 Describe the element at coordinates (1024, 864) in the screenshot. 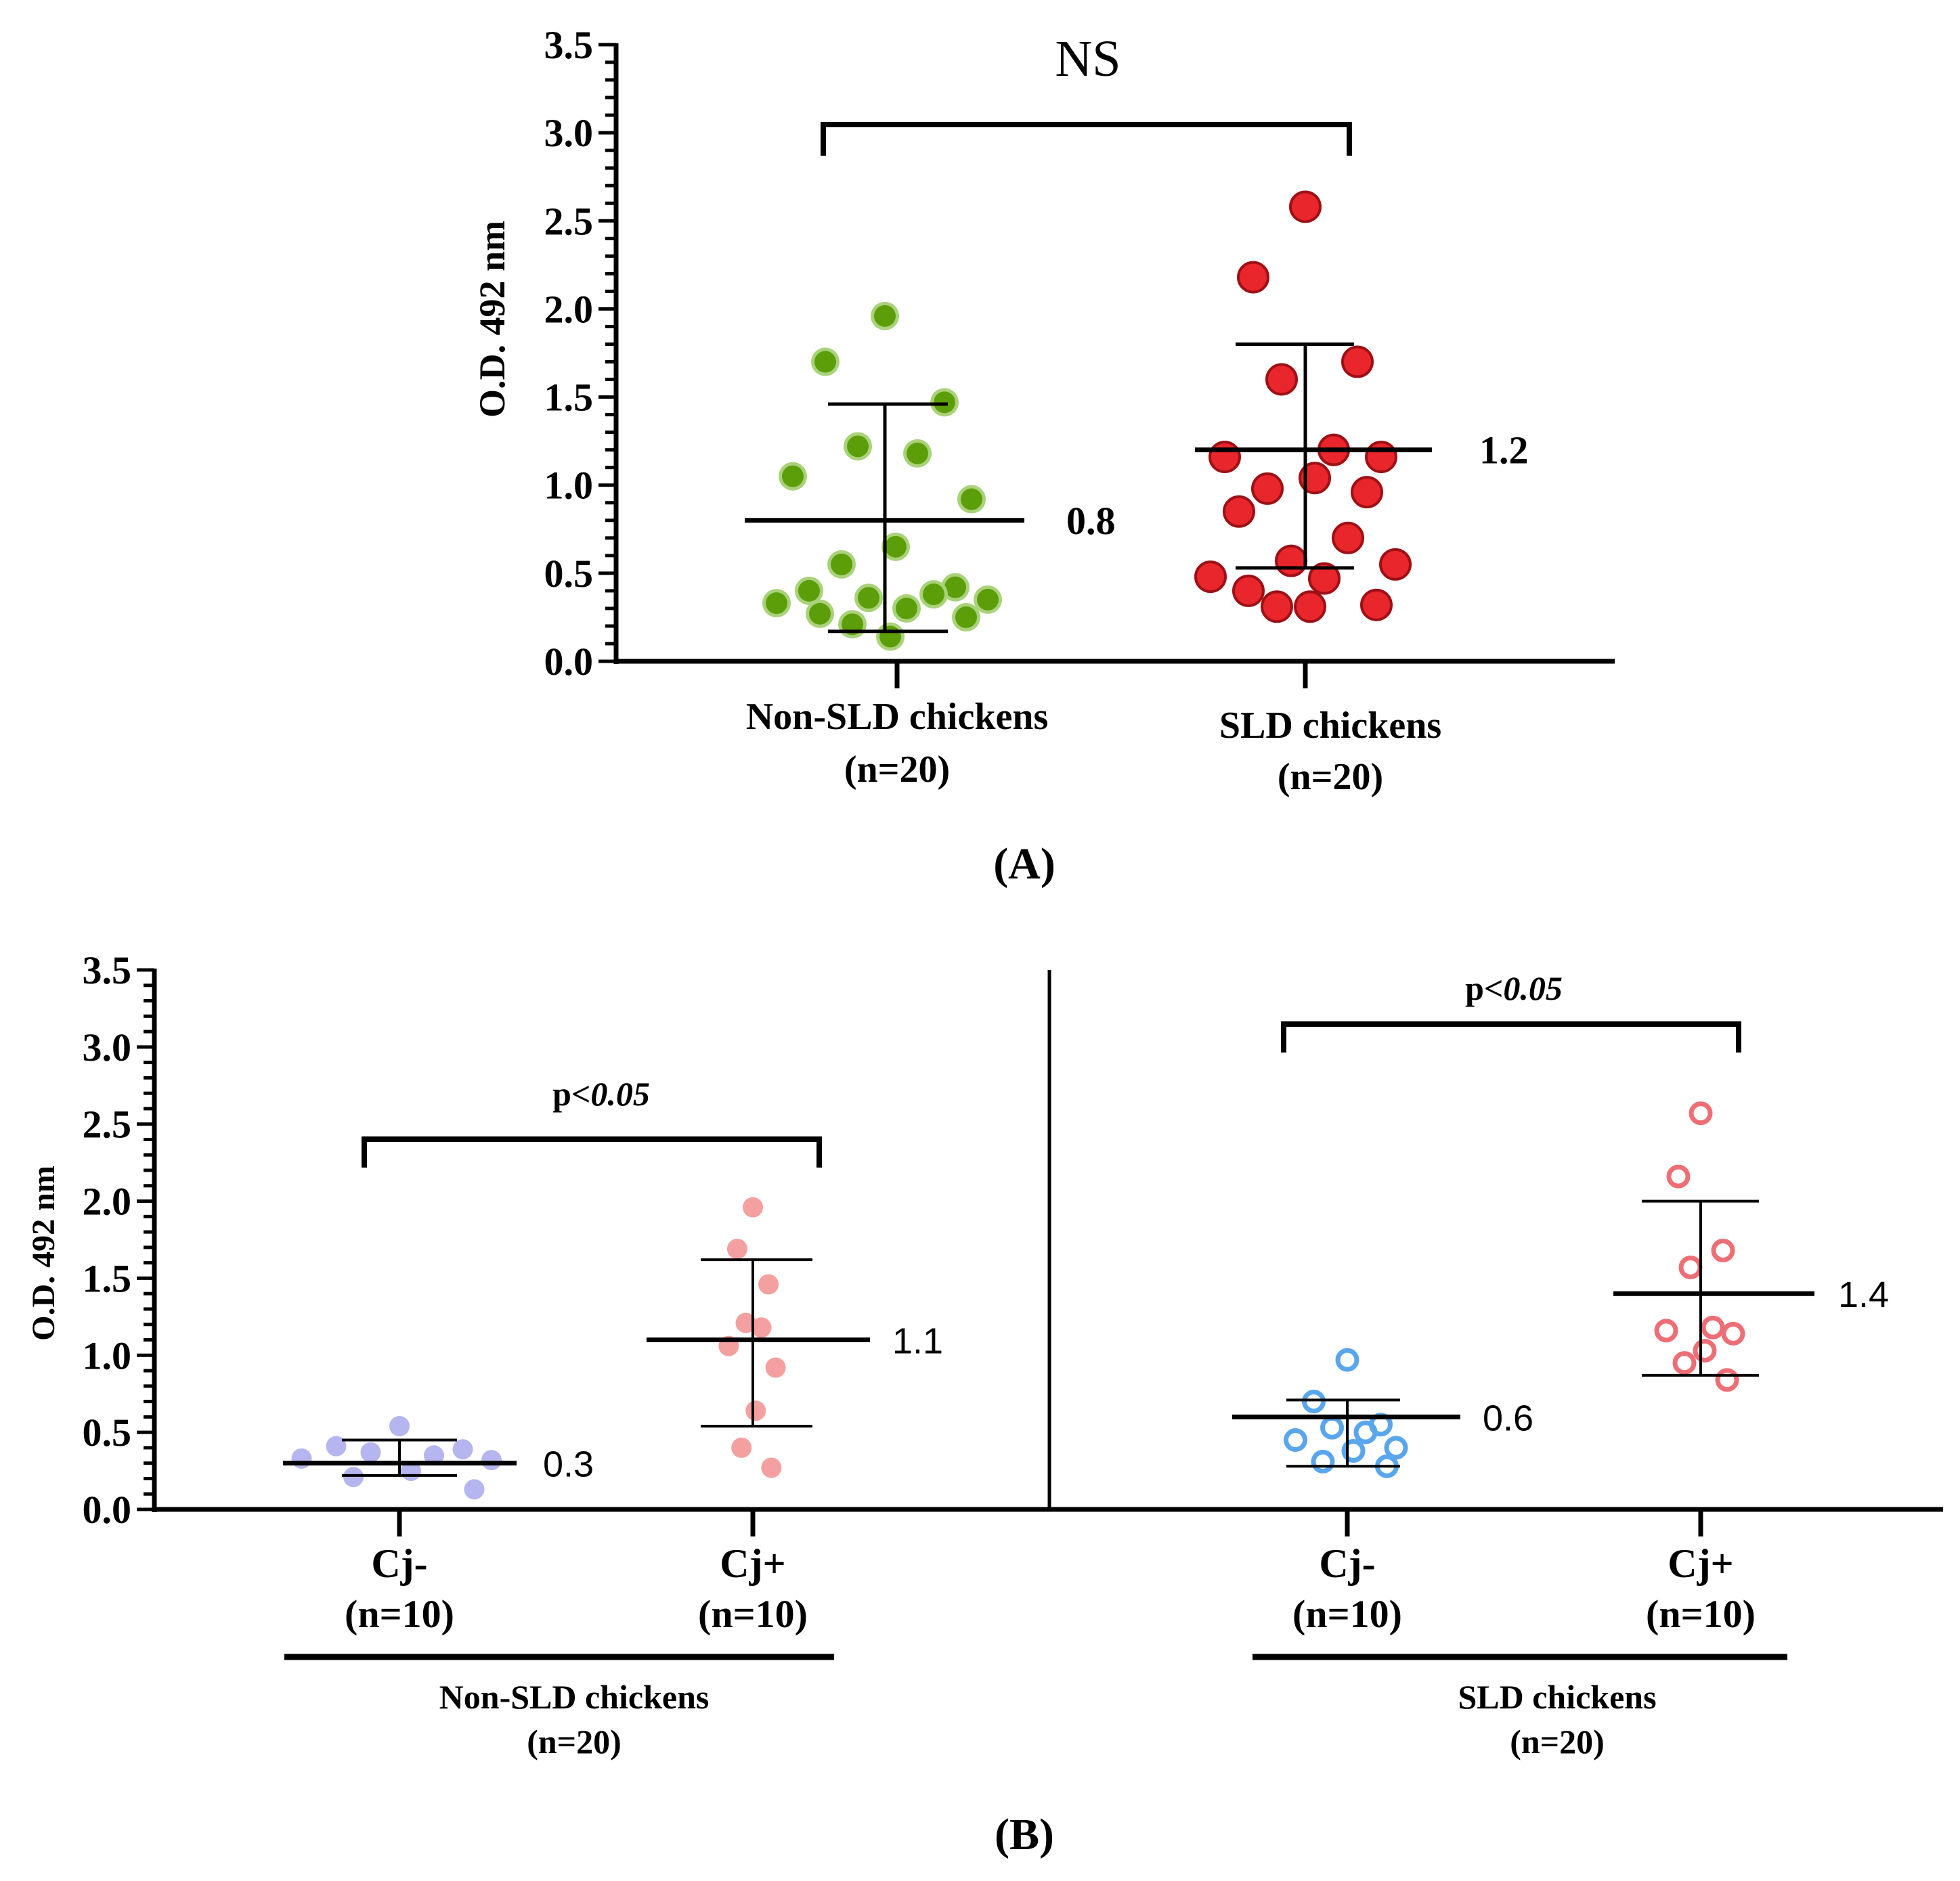

I see `panel-a-label: (A)` at that location.